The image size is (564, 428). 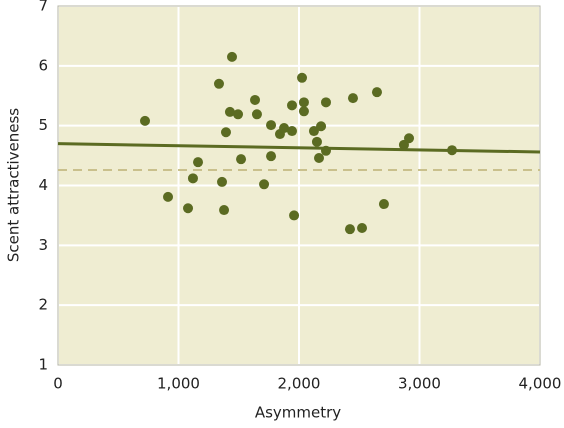 What do you see at coordinates (43, 365) in the screenshot?
I see `y-tick-label: 1` at bounding box center [43, 365].